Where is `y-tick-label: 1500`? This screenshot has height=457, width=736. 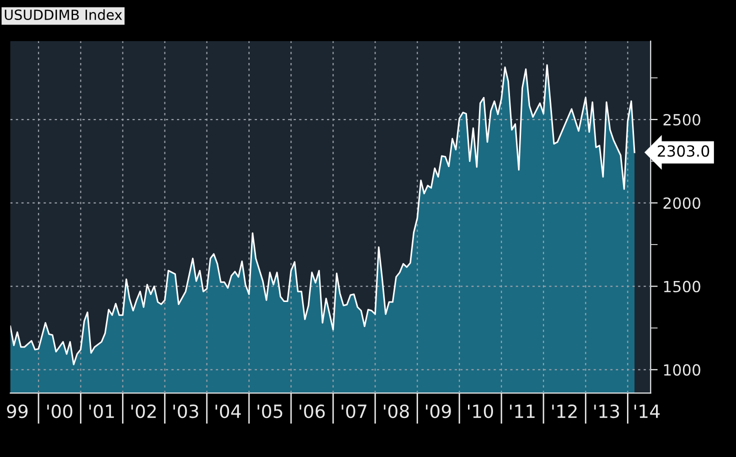
y-tick-label: 1500 is located at coordinates (682, 286).